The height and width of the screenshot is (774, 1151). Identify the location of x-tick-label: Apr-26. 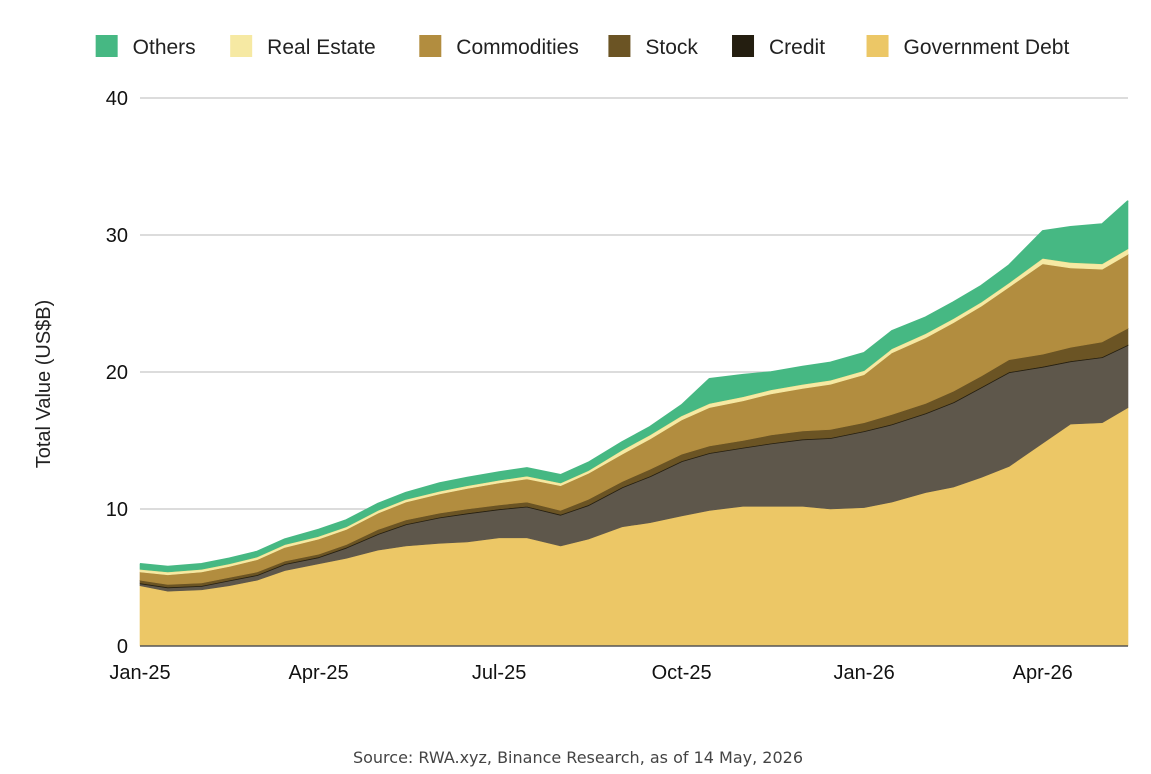
(1043, 673).